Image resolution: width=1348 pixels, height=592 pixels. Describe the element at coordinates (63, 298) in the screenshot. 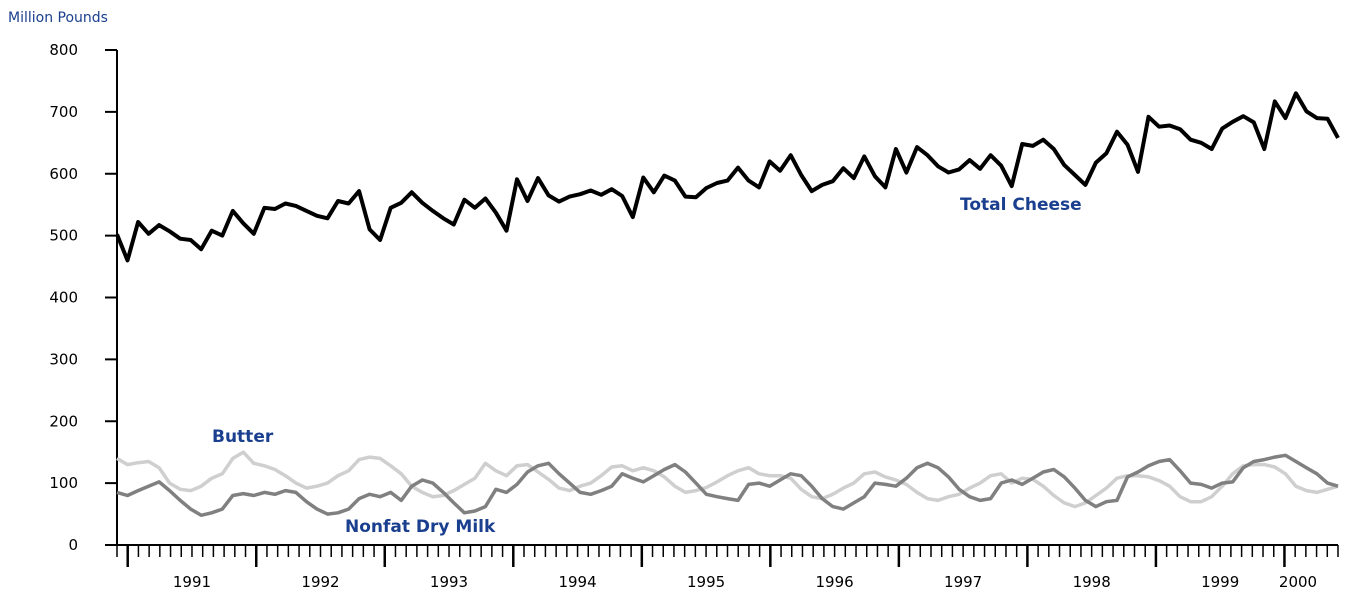

I see `y-tick-label: 400` at that location.